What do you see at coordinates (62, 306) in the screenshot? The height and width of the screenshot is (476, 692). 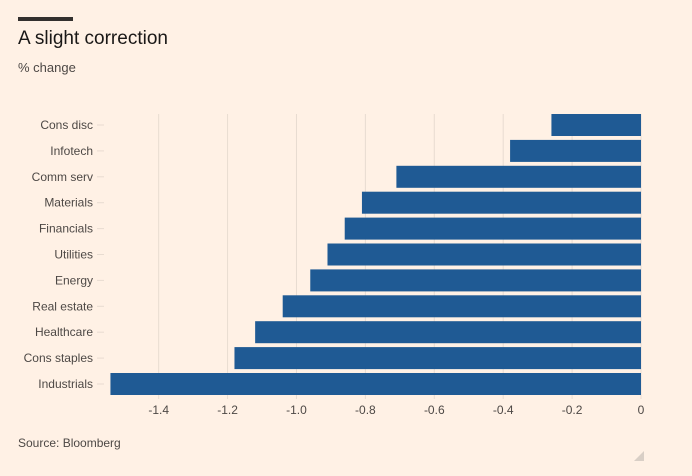 I see `category-label: Real estate` at bounding box center [62, 306].